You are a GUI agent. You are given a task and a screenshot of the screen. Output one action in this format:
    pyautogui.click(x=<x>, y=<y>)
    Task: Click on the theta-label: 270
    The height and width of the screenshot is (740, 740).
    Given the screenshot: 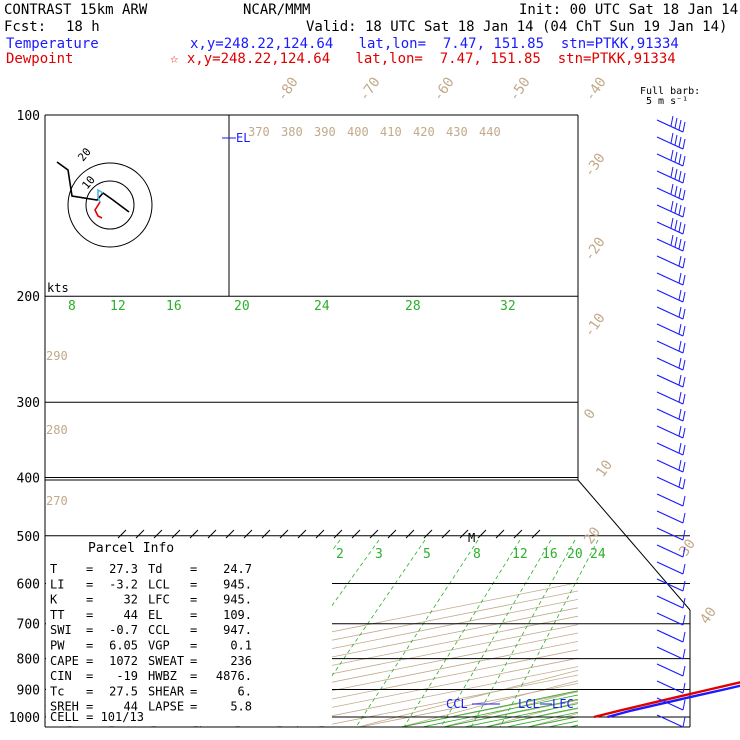 What is the action you would take?
    pyautogui.click(x=57, y=501)
    